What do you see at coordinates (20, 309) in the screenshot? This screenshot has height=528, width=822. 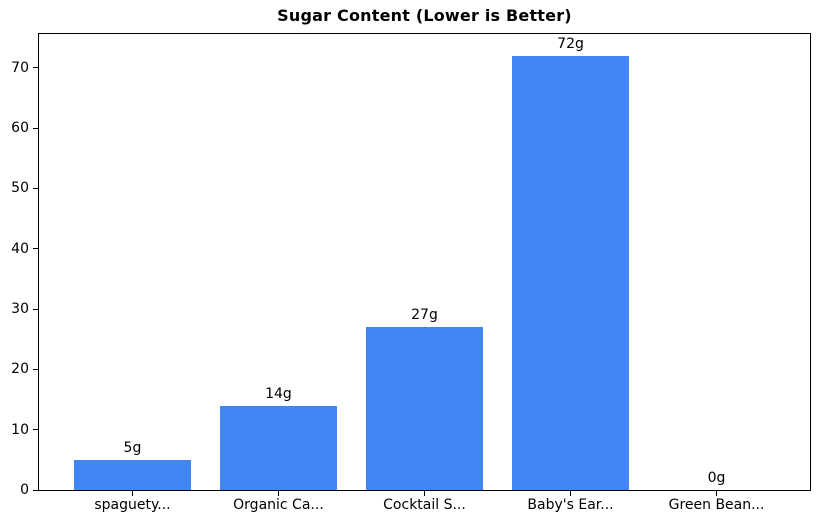 I see `y-tick-label: 30` at bounding box center [20, 309].